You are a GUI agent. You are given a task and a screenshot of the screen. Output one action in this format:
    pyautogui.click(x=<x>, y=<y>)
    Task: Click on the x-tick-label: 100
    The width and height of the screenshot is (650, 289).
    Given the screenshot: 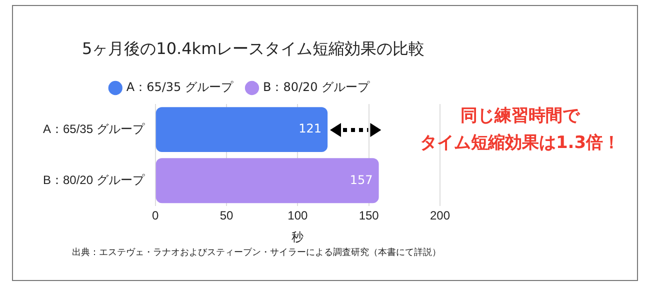 What is the action you would take?
    pyautogui.click(x=298, y=215)
    